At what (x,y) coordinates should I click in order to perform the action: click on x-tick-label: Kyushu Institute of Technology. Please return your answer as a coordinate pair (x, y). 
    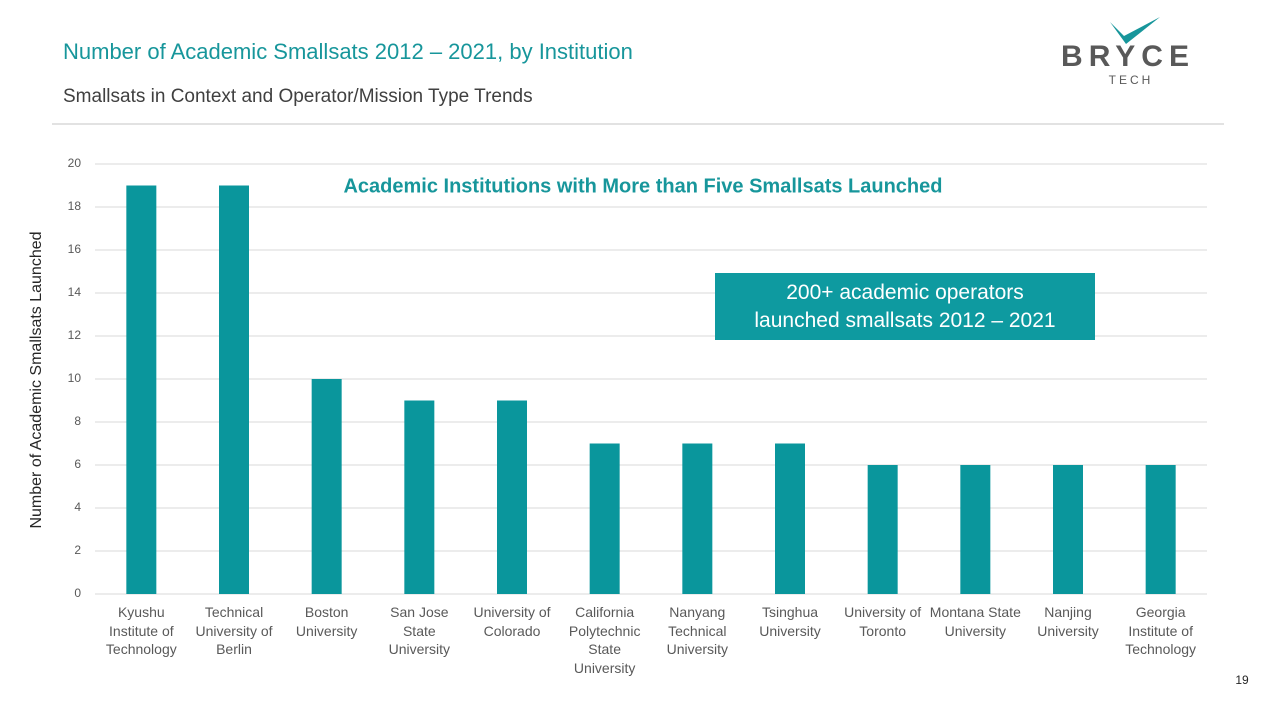
    Looking at the image, I should click on (141, 630).